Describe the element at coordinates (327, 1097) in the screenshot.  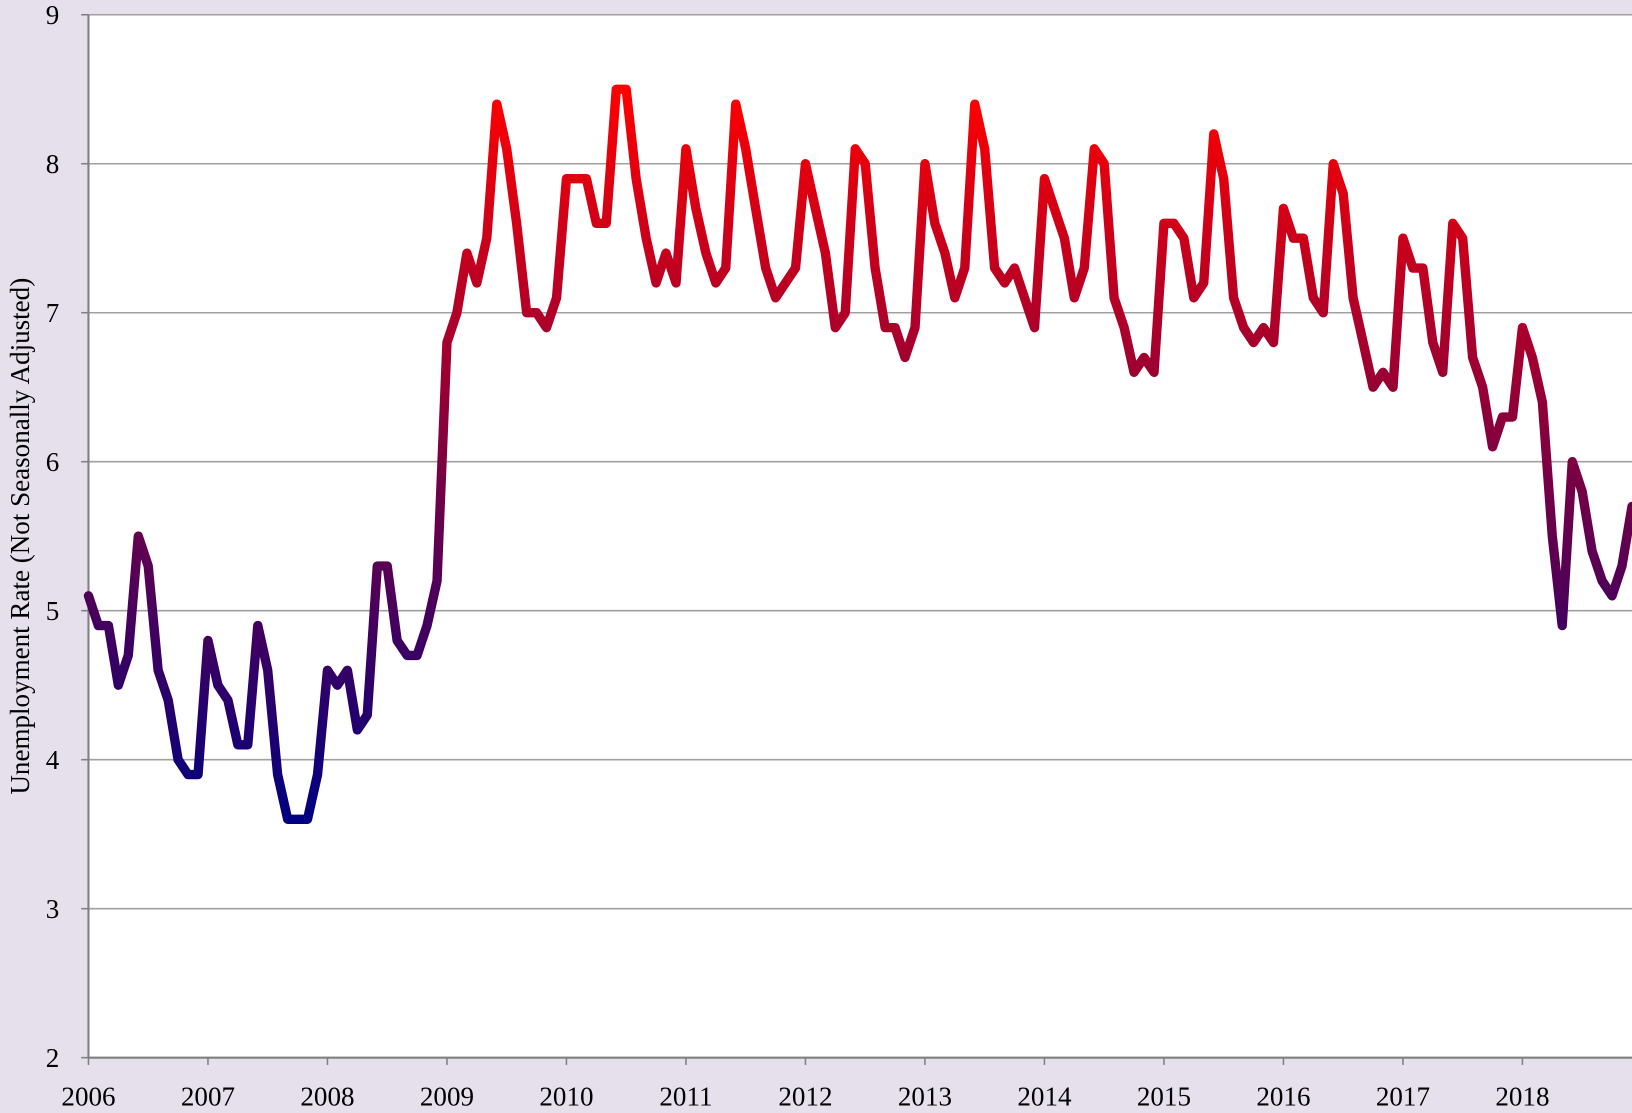
I see `x-tick-label: 2008` at that location.